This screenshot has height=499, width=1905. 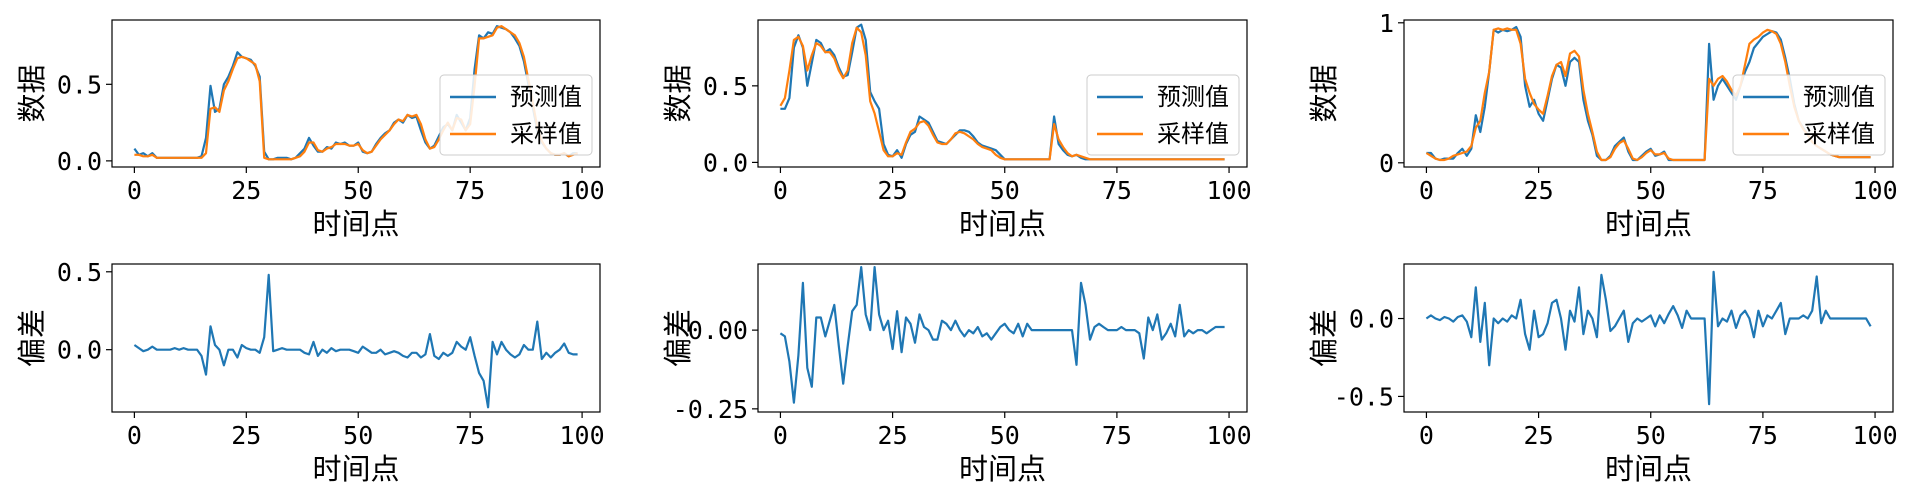 I want to click on y-tick-label: 1, so click(x=1386, y=23).